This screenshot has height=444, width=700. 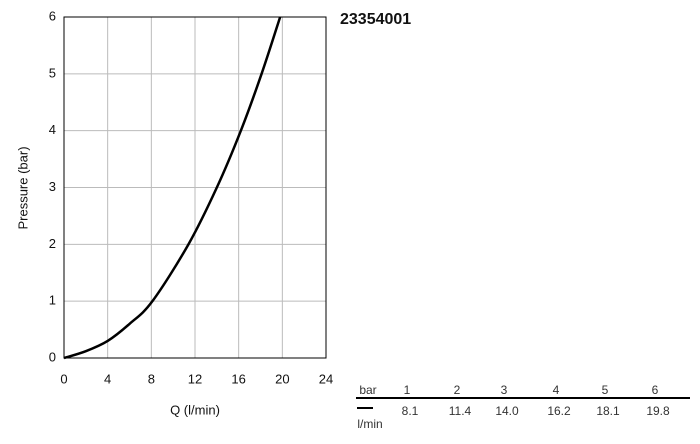 I want to click on table-cell: 19.8, so click(x=658, y=411).